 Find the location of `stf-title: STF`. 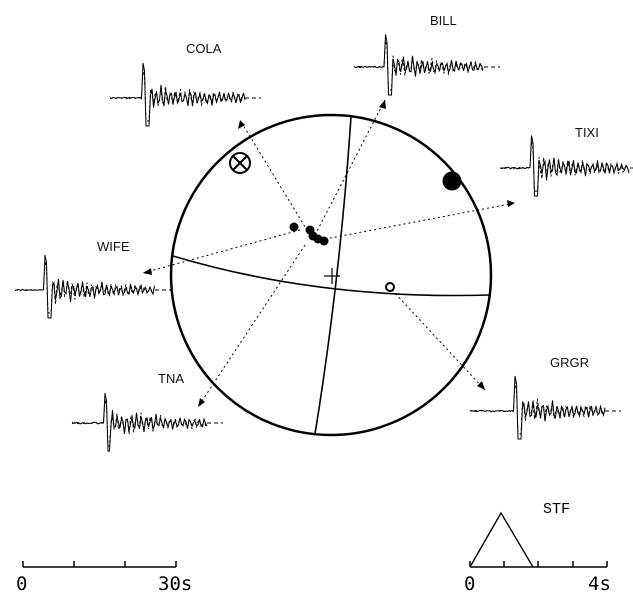

stf-title: STF is located at coordinates (556, 509).